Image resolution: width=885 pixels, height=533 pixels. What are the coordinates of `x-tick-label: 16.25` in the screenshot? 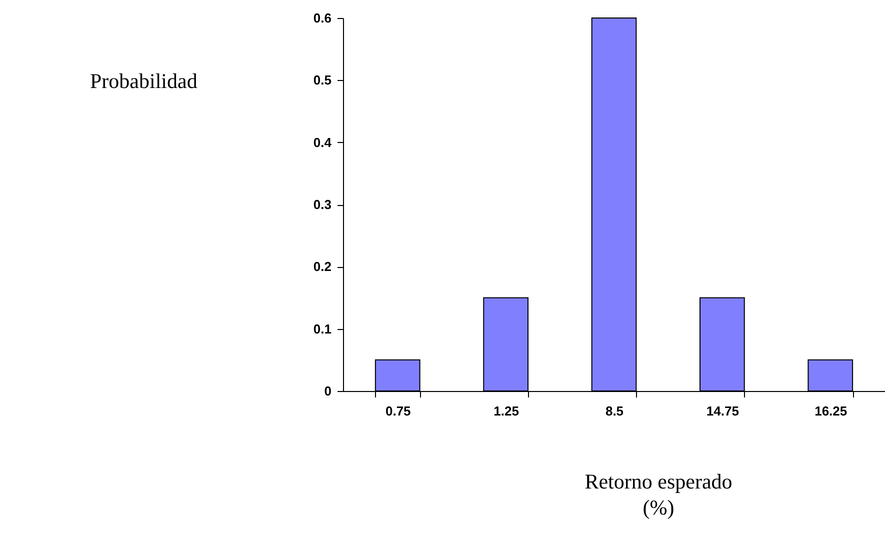 It's located at (831, 411).